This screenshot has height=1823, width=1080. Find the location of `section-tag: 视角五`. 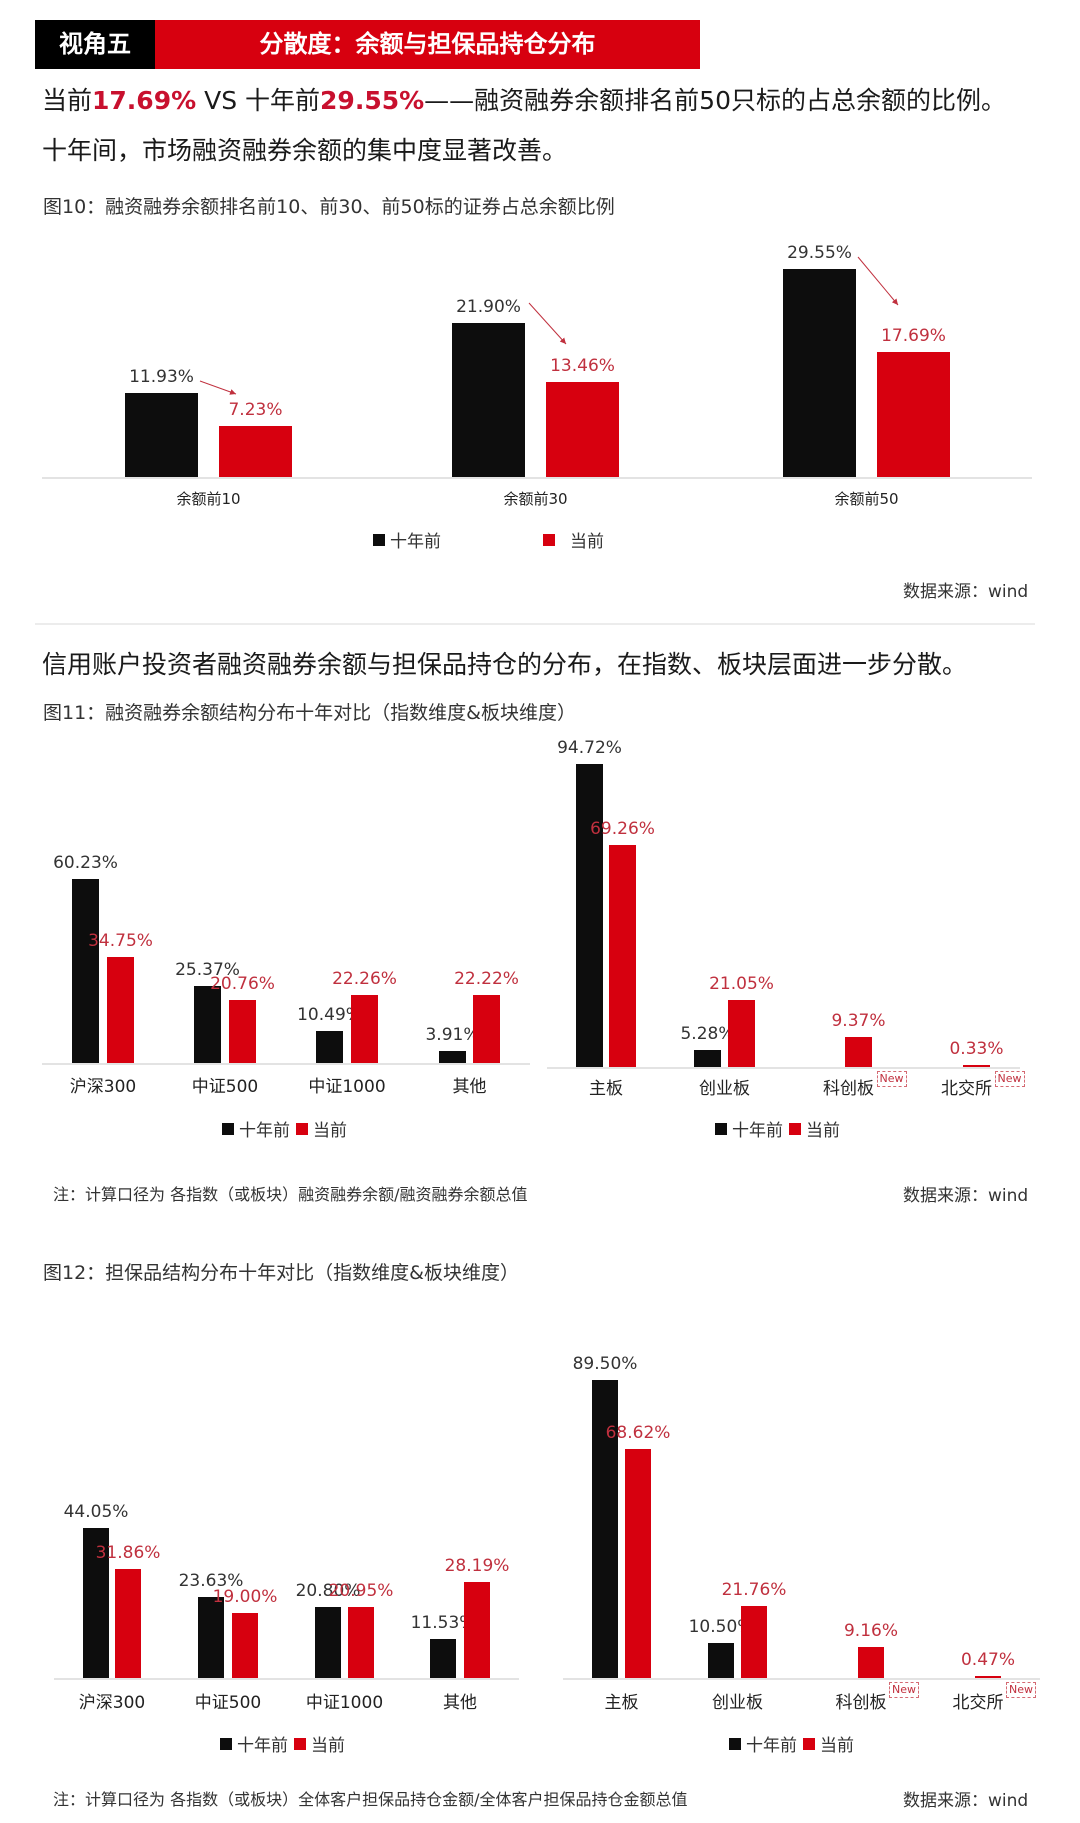

section-tag: 视角五 is located at coordinates (95, 44).